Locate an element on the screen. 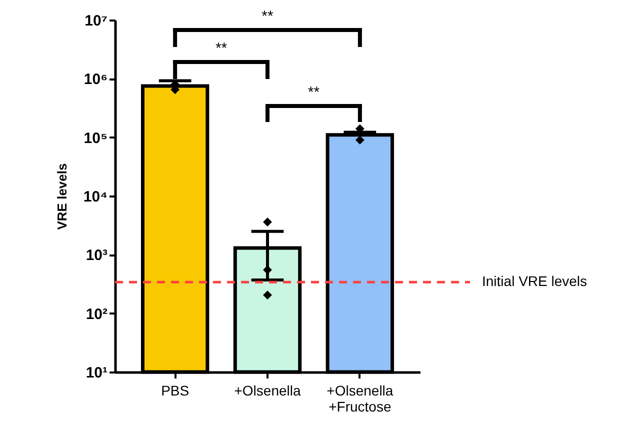 Image resolution: width=621 pixels, height=434 pixels. ref-line-label: Initial VRE levels is located at coordinates (535, 281).